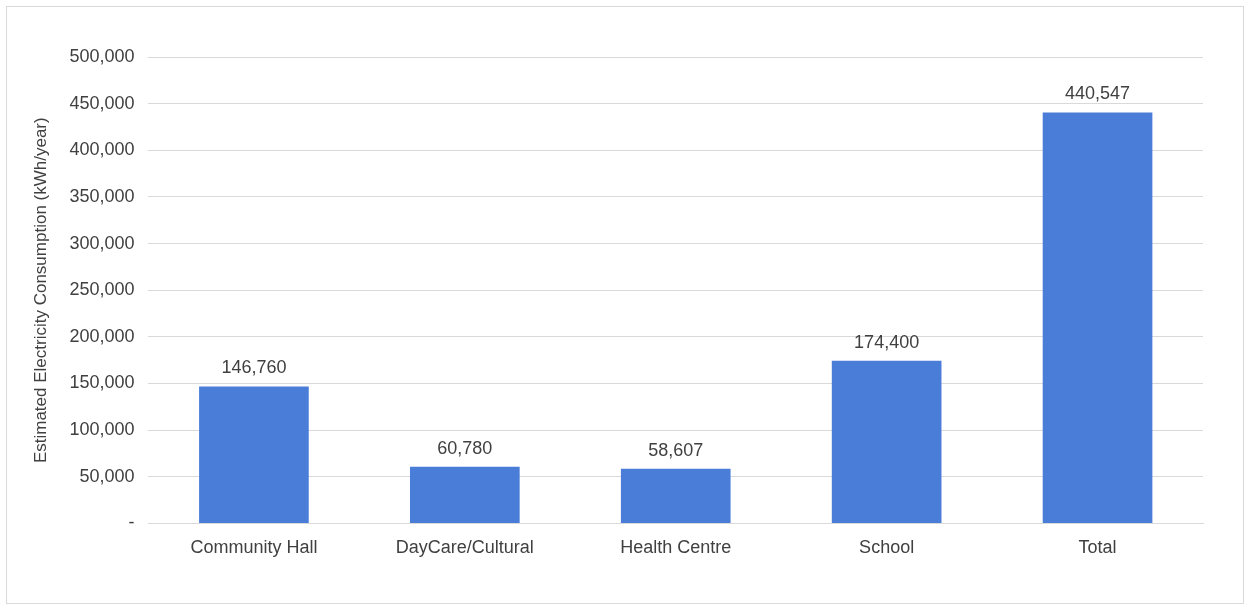 Image resolution: width=1252 pixels, height=611 pixels. I want to click on data-label: 58,607, so click(676, 449).